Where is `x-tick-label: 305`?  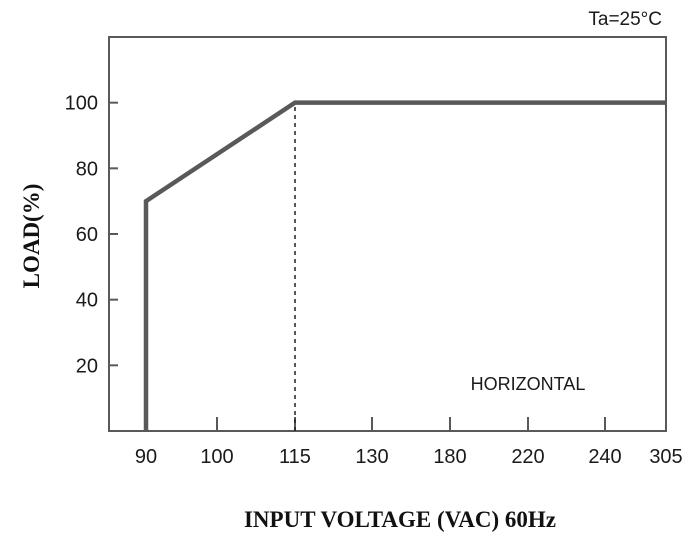 x-tick-label: 305 is located at coordinates (665, 457).